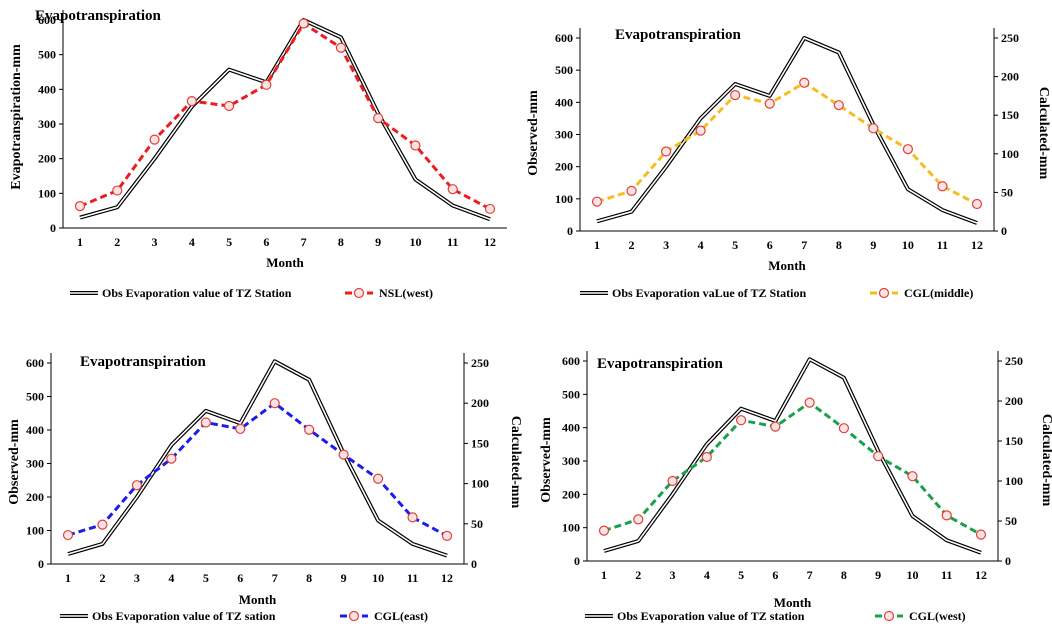 The height and width of the screenshot is (633, 1052). I want to click on obs-series-outline, so click(257, 458).